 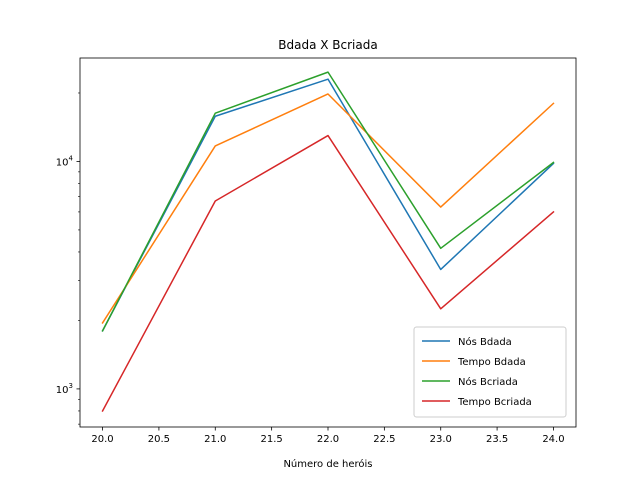 I want to click on x-tick-label: 21.5, so click(x=272, y=439).